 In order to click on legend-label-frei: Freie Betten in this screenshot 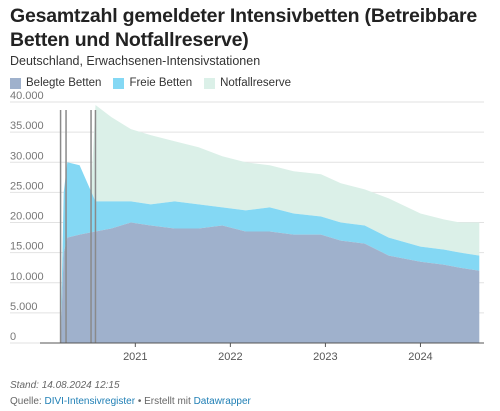, I will do `click(161, 83)`.